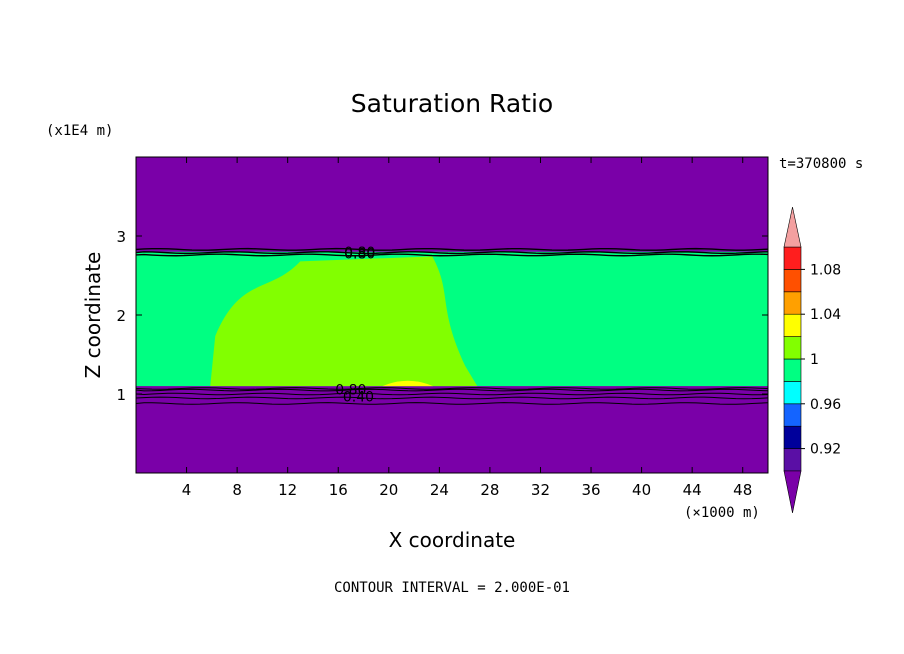  What do you see at coordinates (452, 204) in the screenshot?
I see `region-upper-dry-layer` at bounding box center [452, 204].